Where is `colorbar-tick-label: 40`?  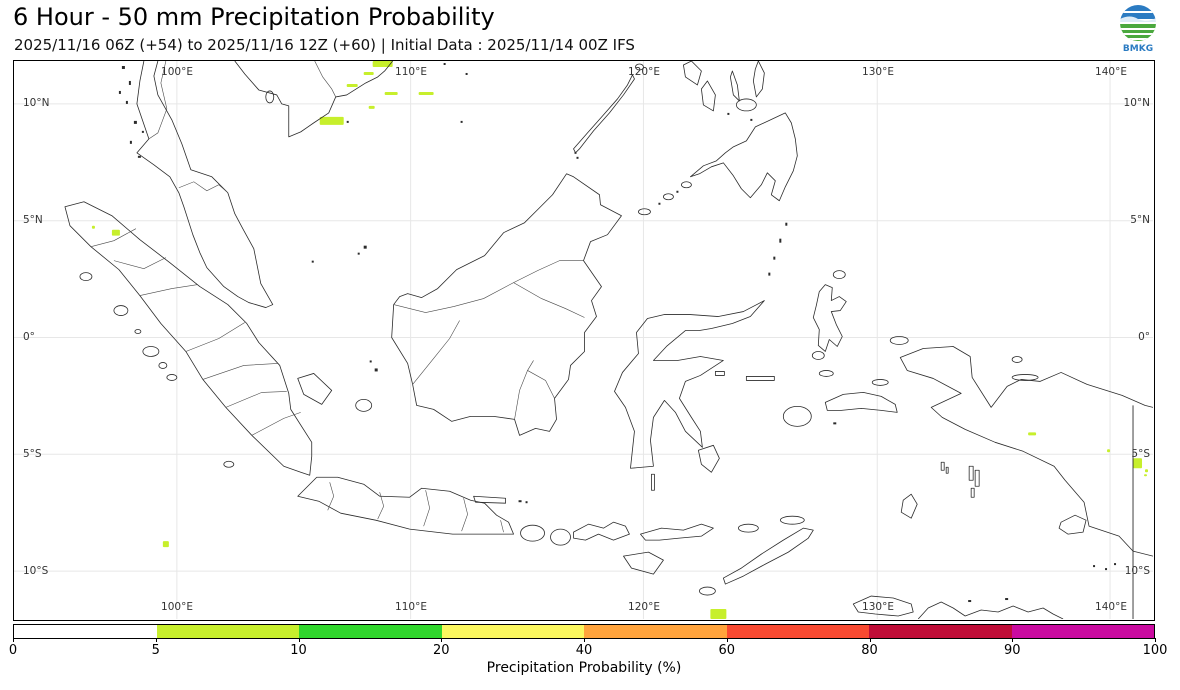
colorbar-tick-label: 40 is located at coordinates (584, 650).